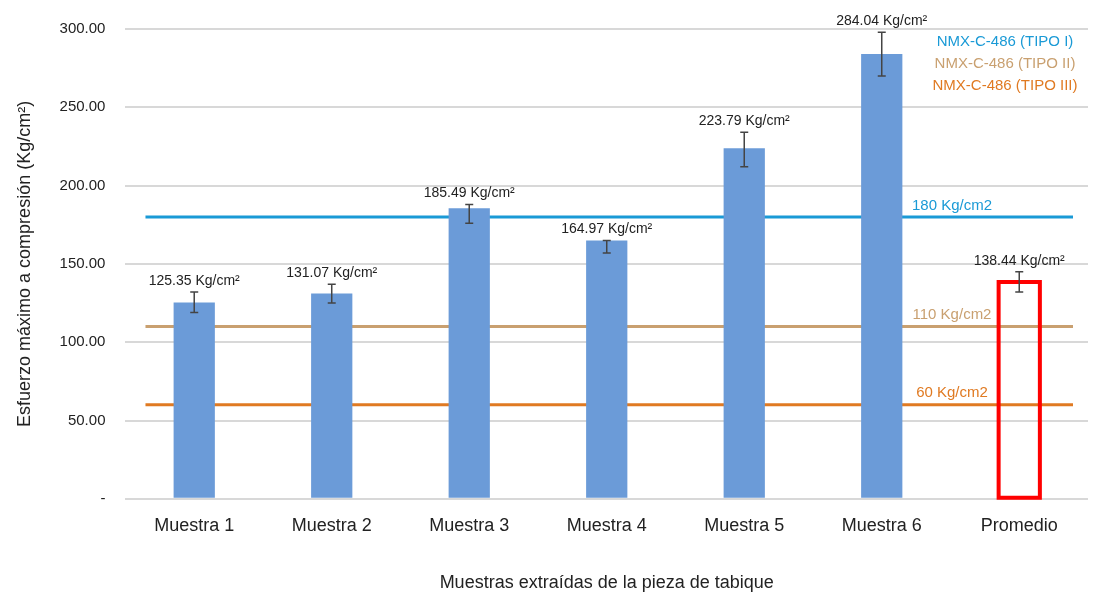 This screenshot has height=602, width=1096. Describe the element at coordinates (1019, 259) in the screenshot. I see `data-label: 138.44 Kg/cm²` at that location.